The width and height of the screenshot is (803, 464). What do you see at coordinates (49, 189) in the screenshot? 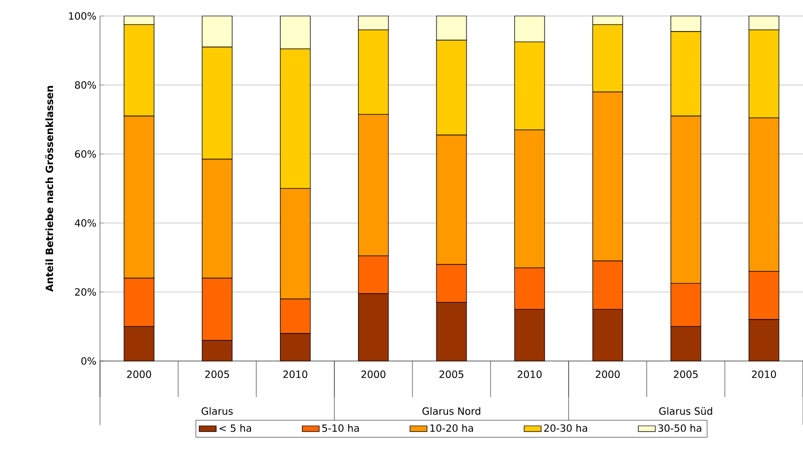
I see `y-axis-title: Anteil Betriebe nach Grössenklassen` at bounding box center [49, 189].